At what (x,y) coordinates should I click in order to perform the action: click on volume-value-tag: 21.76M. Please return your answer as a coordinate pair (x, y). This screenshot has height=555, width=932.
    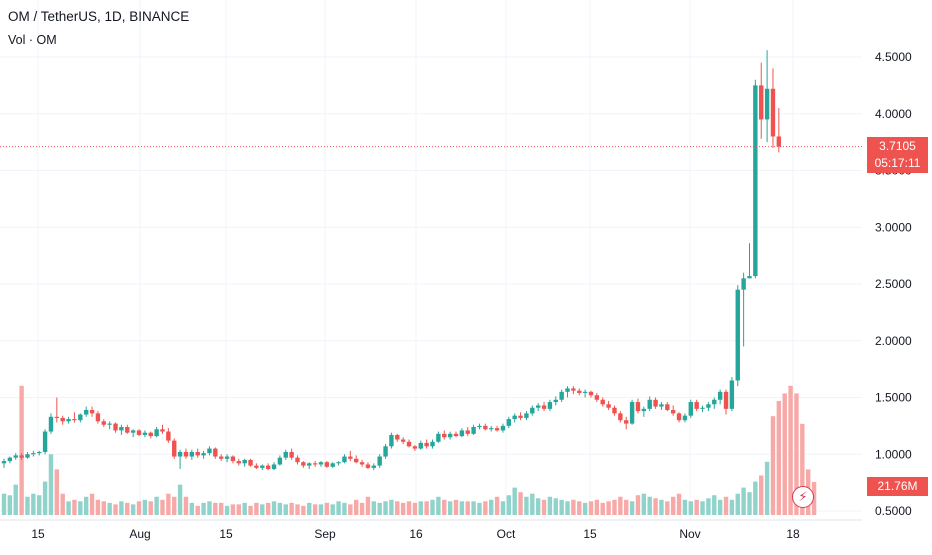
    Looking at the image, I should click on (897, 486).